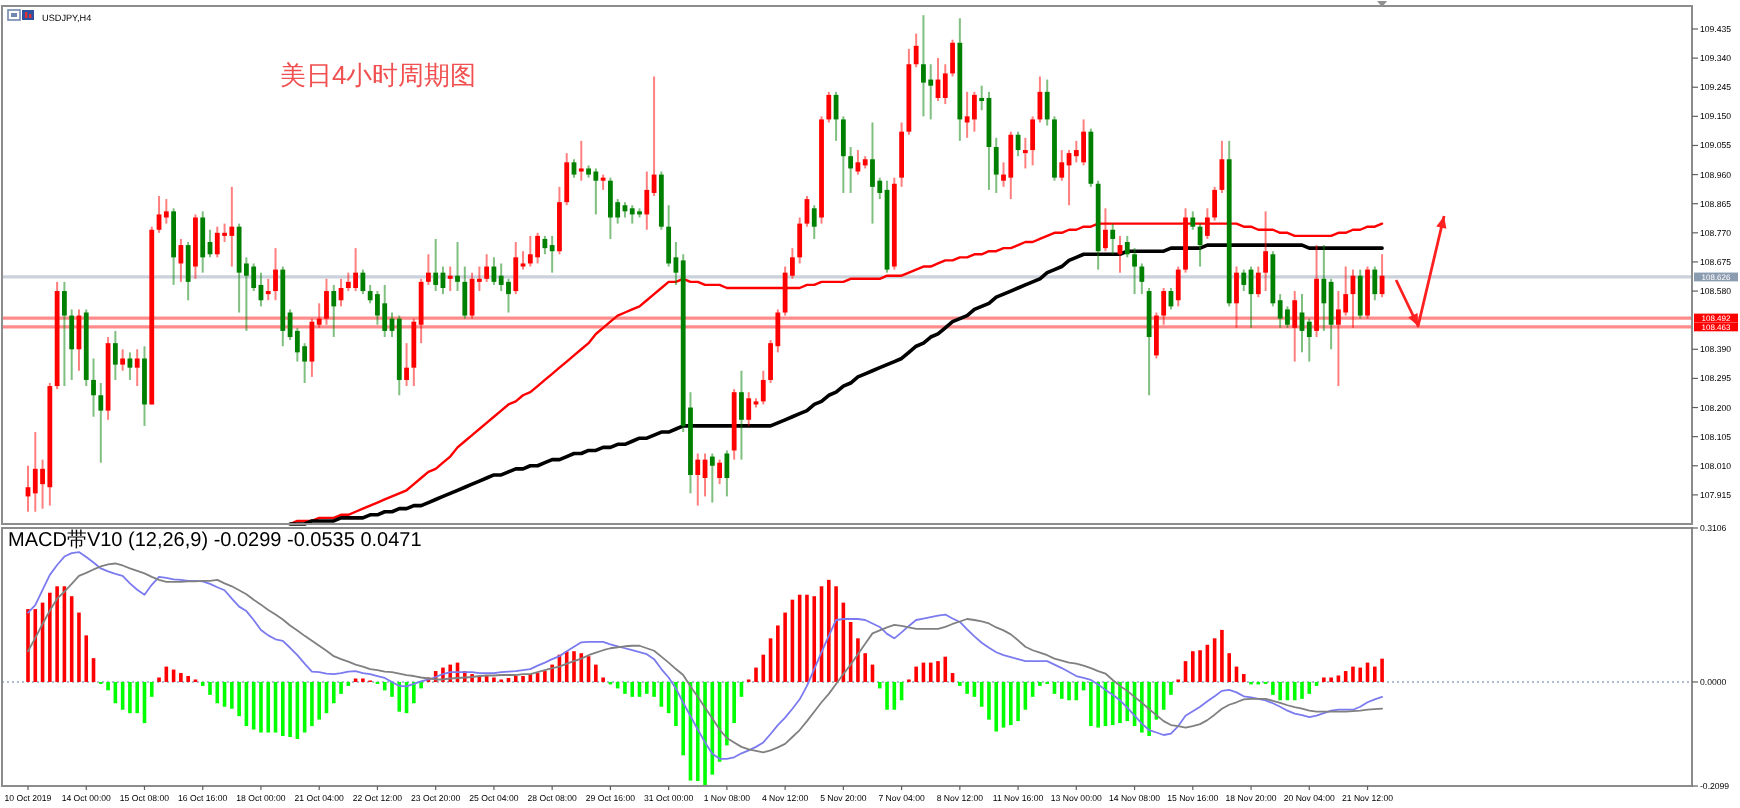  What do you see at coordinates (378, 75) in the screenshot?
I see `annotation: 美日4小时周期图` at bounding box center [378, 75].